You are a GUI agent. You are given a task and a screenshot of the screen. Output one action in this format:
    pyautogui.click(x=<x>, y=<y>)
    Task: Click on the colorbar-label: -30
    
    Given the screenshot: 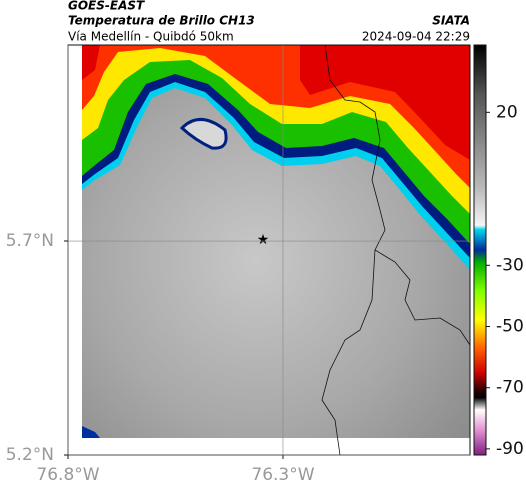 What is the action you would take?
    pyautogui.click(x=510, y=265)
    